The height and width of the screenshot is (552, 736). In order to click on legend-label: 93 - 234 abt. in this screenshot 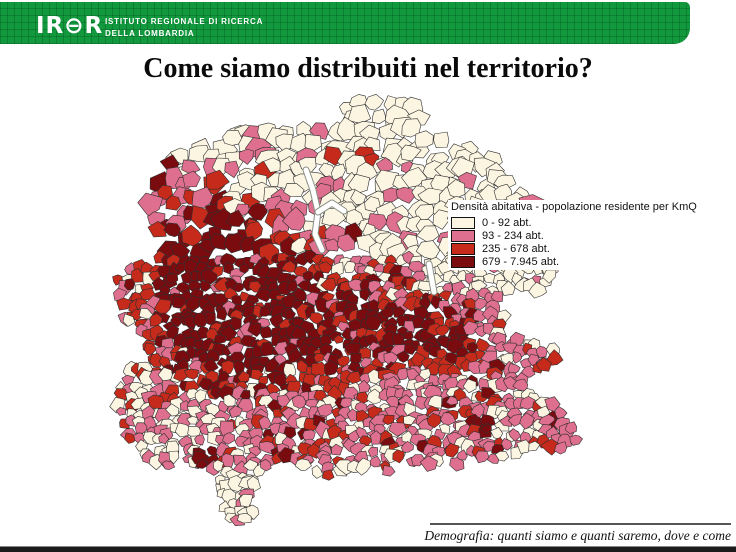, I will do `click(513, 235)`.